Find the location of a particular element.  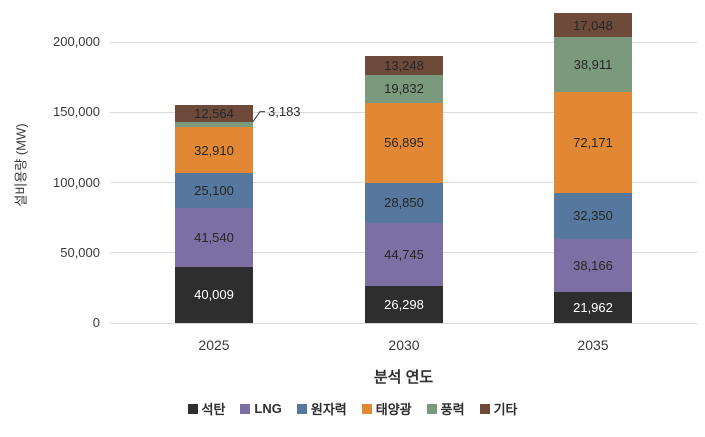

legend-label-coal: 석탄 is located at coordinates (213, 409).